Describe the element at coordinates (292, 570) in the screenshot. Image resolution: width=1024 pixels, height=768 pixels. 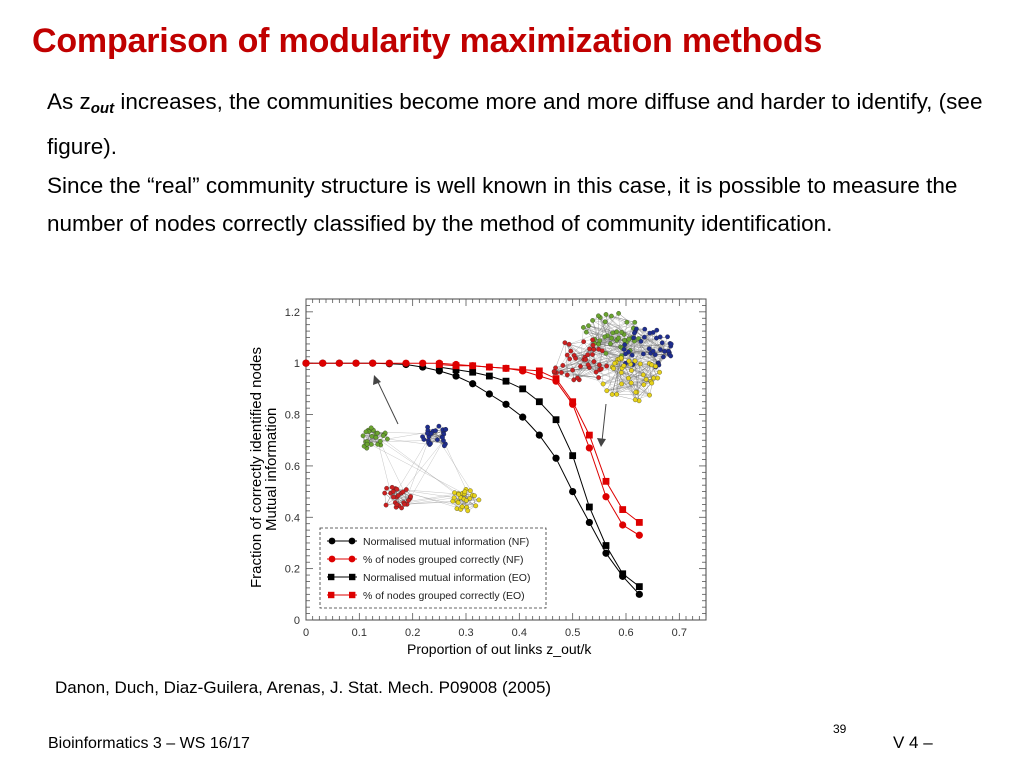
I see `y-tick-label: 0.2` at that location.